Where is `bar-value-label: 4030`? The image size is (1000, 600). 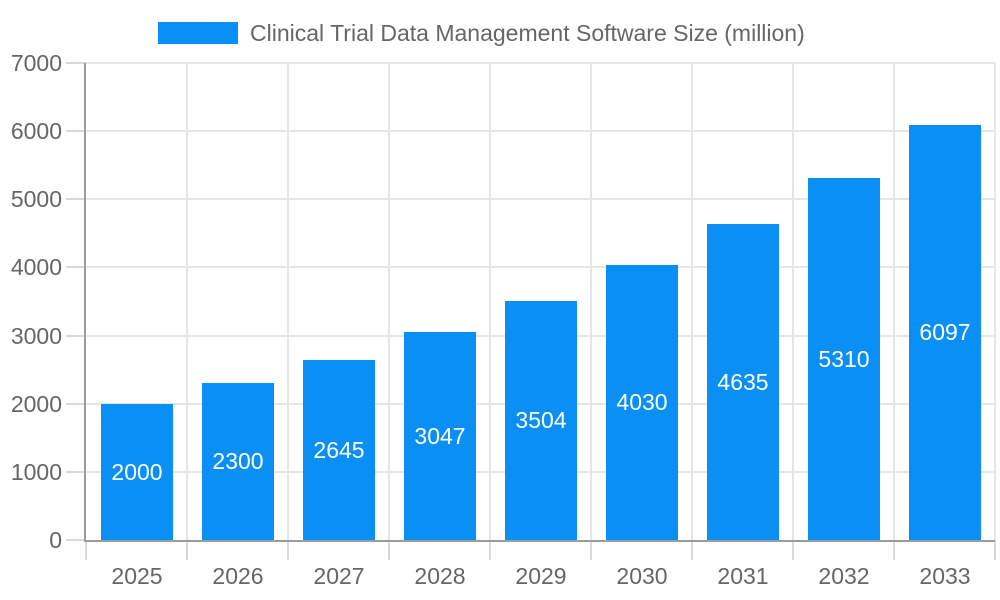
bar-value-label: 4030 is located at coordinates (642, 402).